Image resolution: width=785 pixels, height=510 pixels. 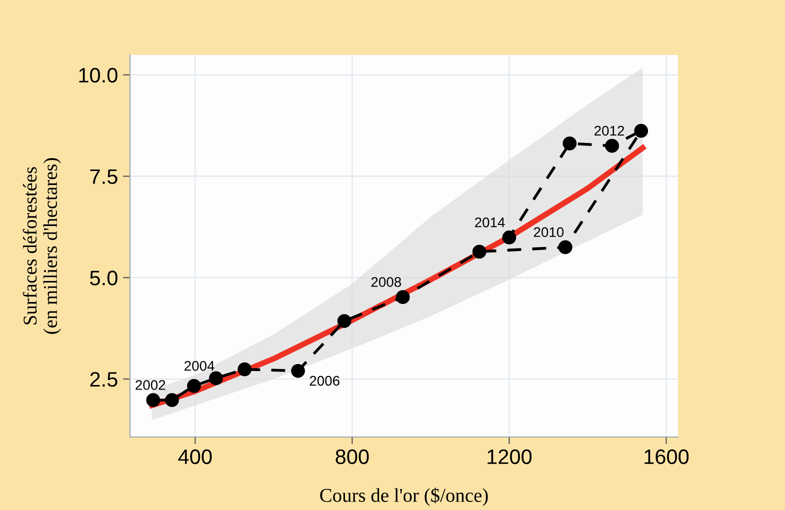 What do you see at coordinates (404, 497) in the screenshot?
I see `x-axis-title: Cours de l'or ($/once)` at bounding box center [404, 497].